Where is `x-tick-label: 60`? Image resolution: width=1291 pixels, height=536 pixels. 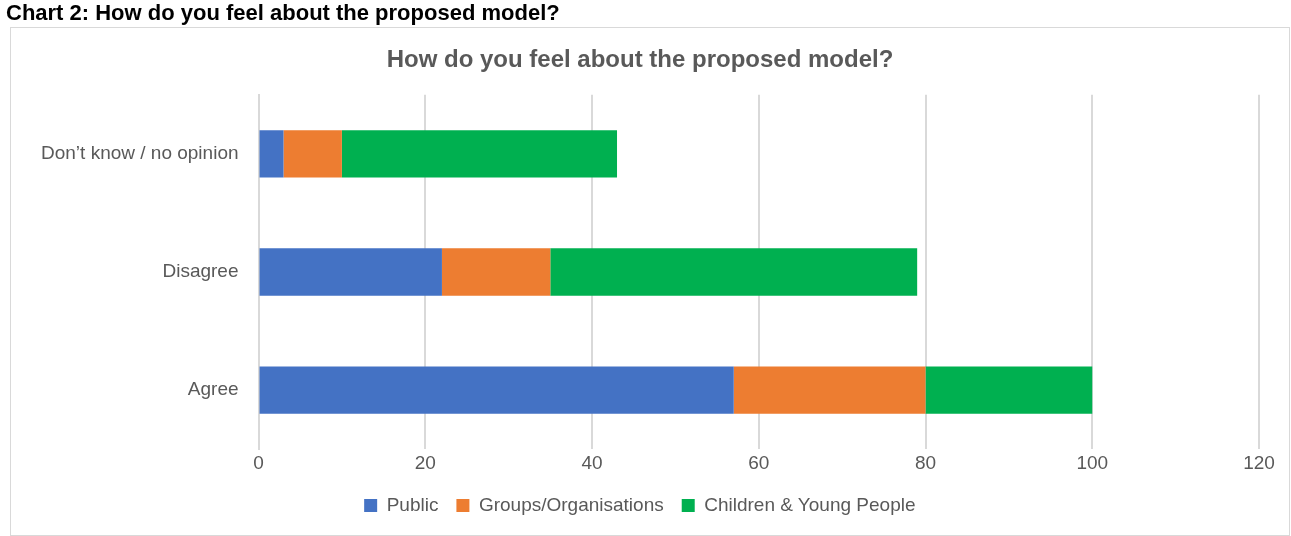
x-tick-label: 60 is located at coordinates (759, 462).